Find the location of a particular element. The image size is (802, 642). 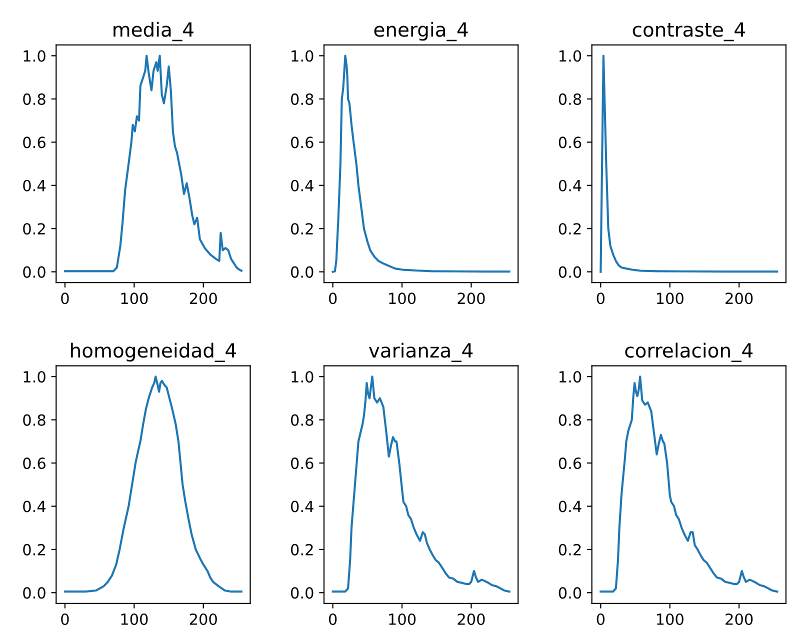

chart-title: correlacion_4 is located at coordinates (689, 352).